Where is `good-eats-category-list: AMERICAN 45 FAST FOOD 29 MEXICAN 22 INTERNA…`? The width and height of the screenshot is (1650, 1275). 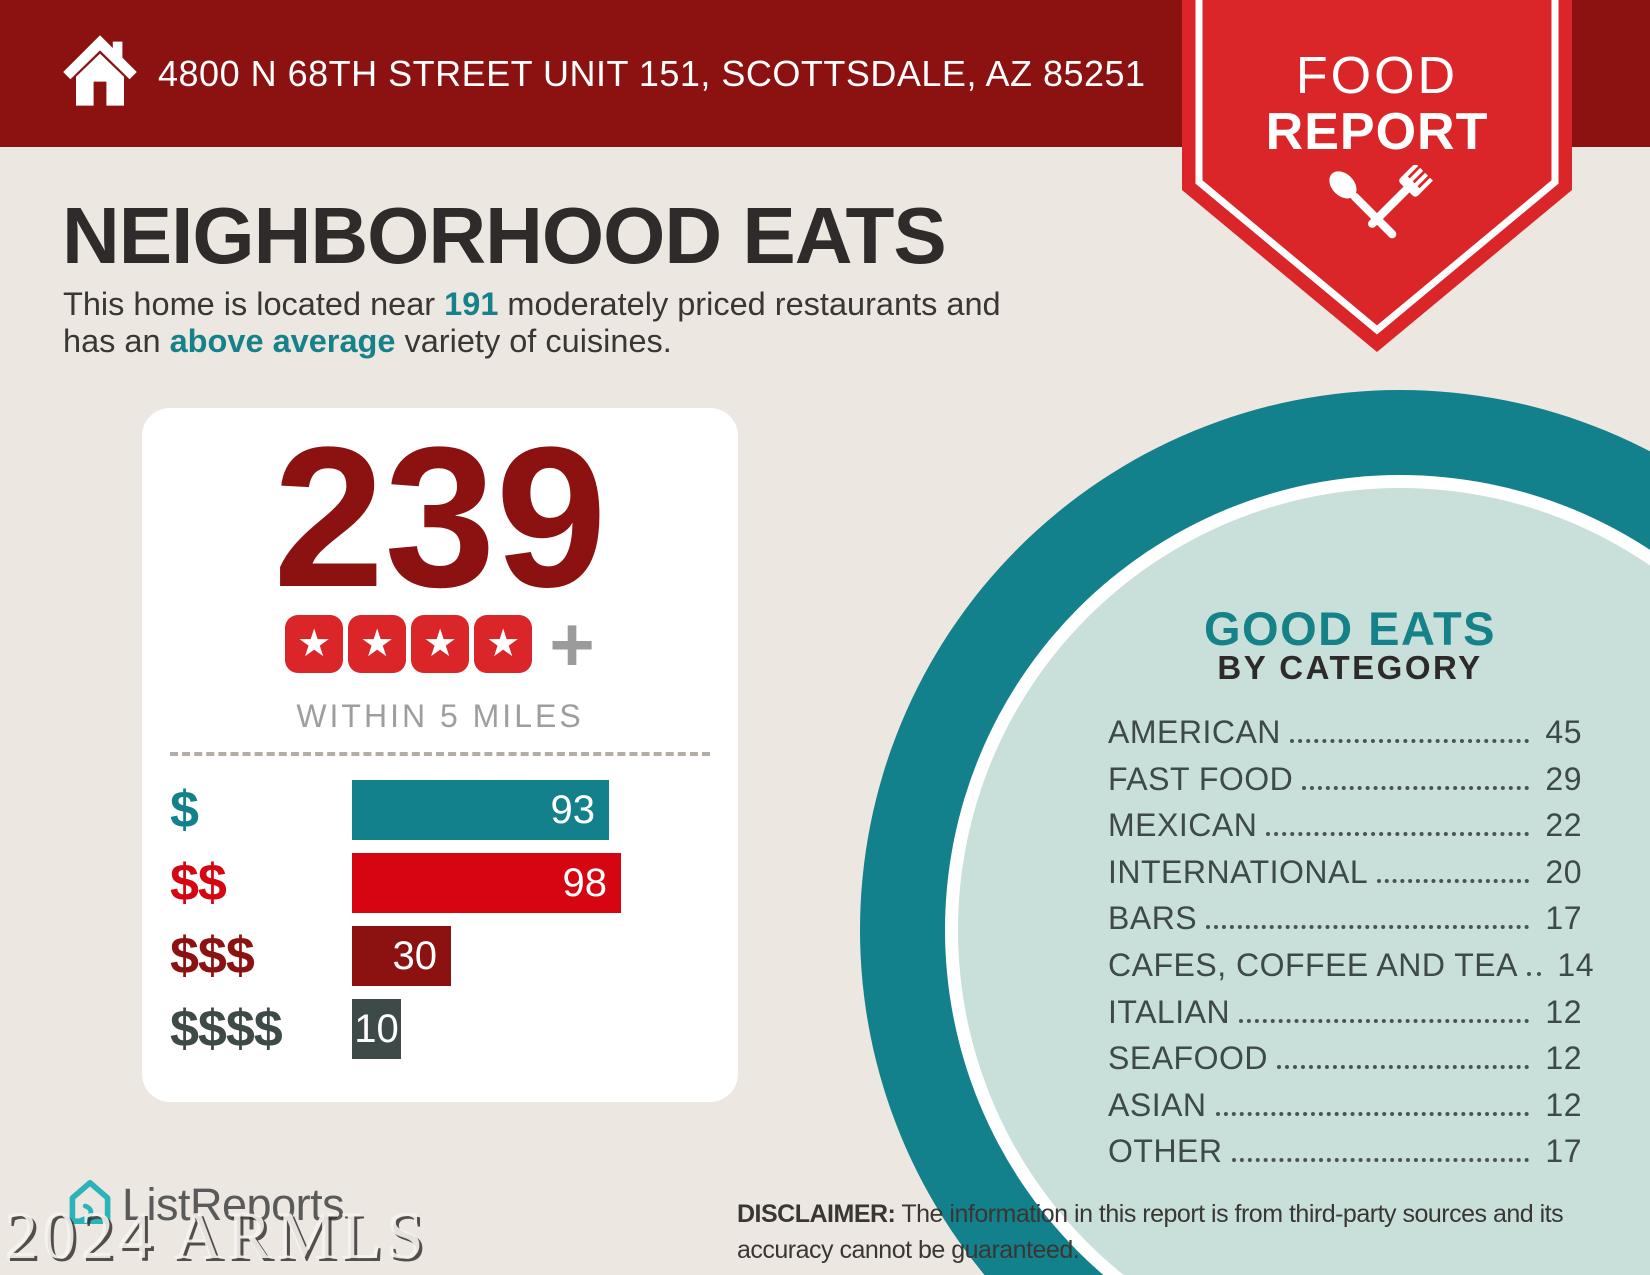 good-eats-category-list: AMERICAN 45 FAST FOOD 29 MEXICAN 22 INTERNA… is located at coordinates (1351, 948).